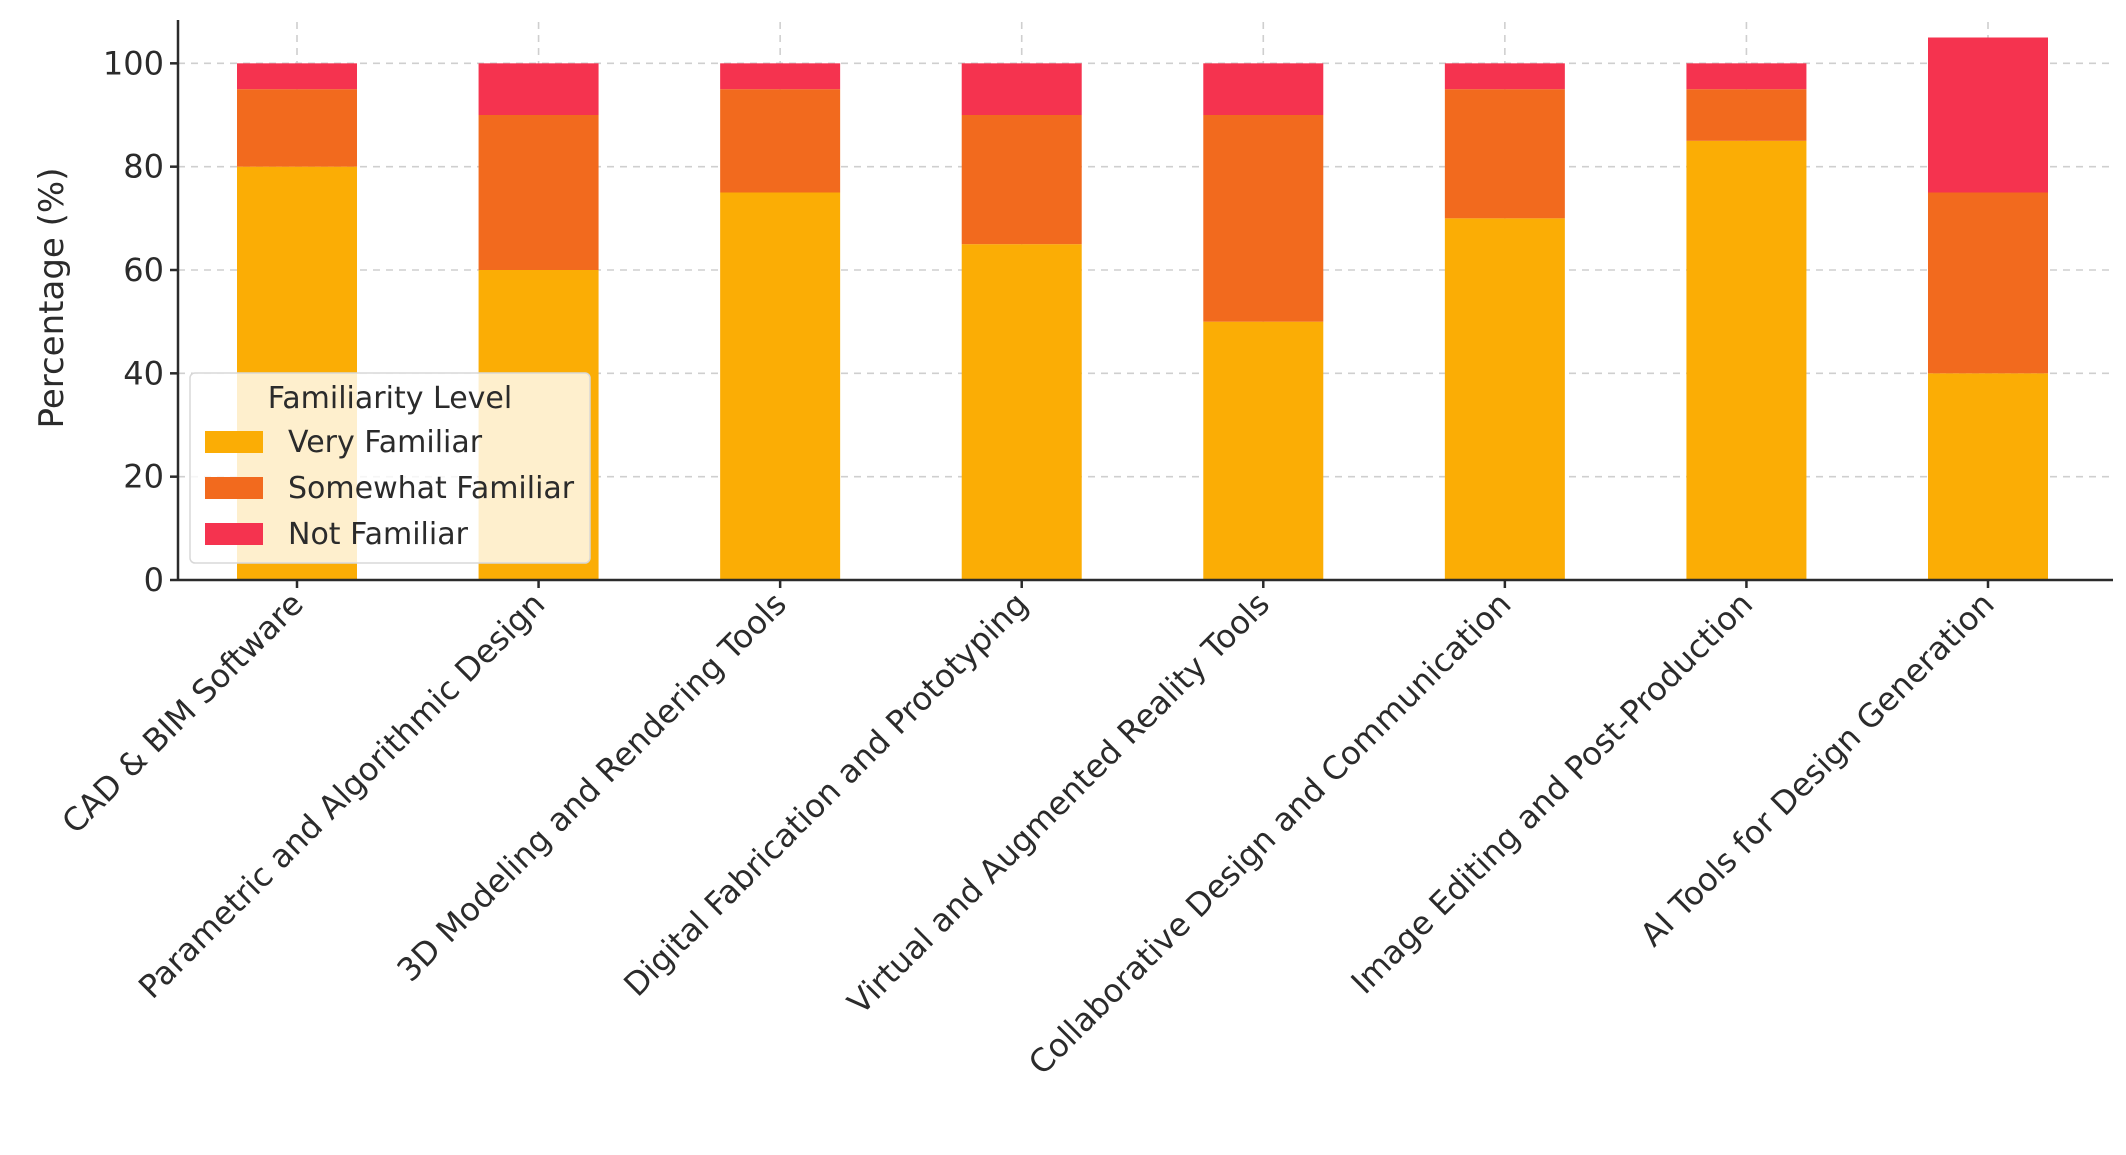 The width and height of the screenshot is (2126, 1155). I want to click on y-axis-title: Percentage (%), so click(52, 298).